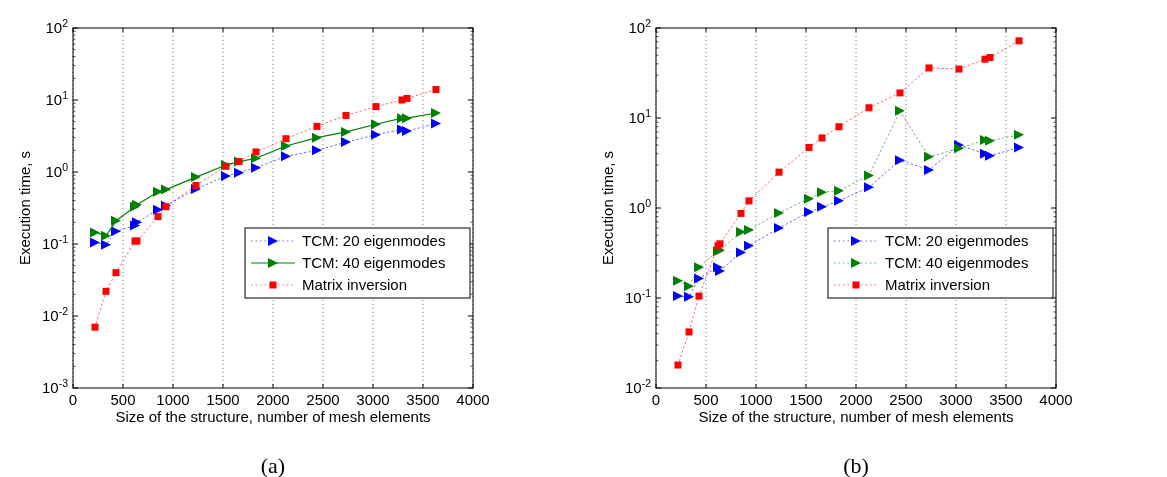 The width and height of the screenshot is (1167, 477). I want to click on y-tick-label: 10$^{-3}$, so click(55, 386).